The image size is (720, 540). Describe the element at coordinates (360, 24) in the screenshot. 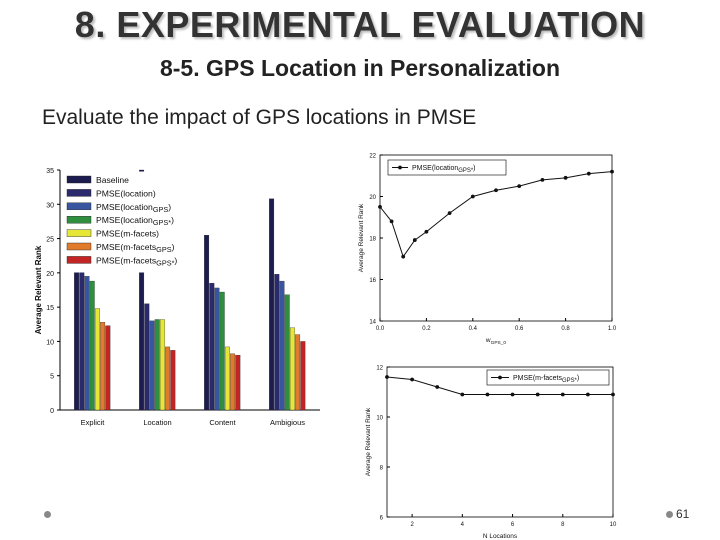

I see `slide-title: 8. EXPERIMENTAL EVALUATION` at that location.